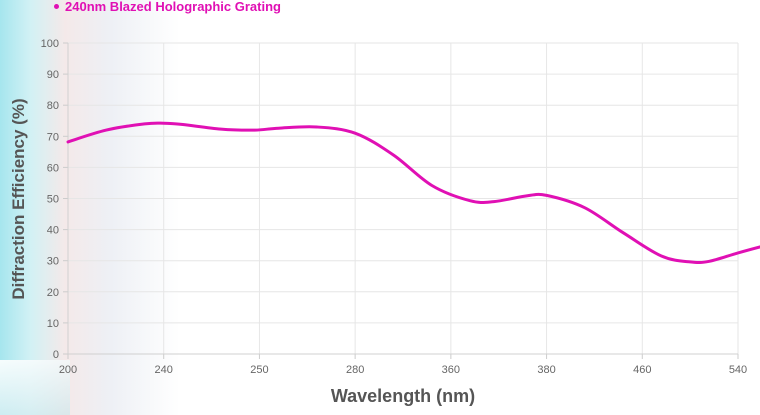  I want to click on x-tick-label: 380, so click(546, 370).